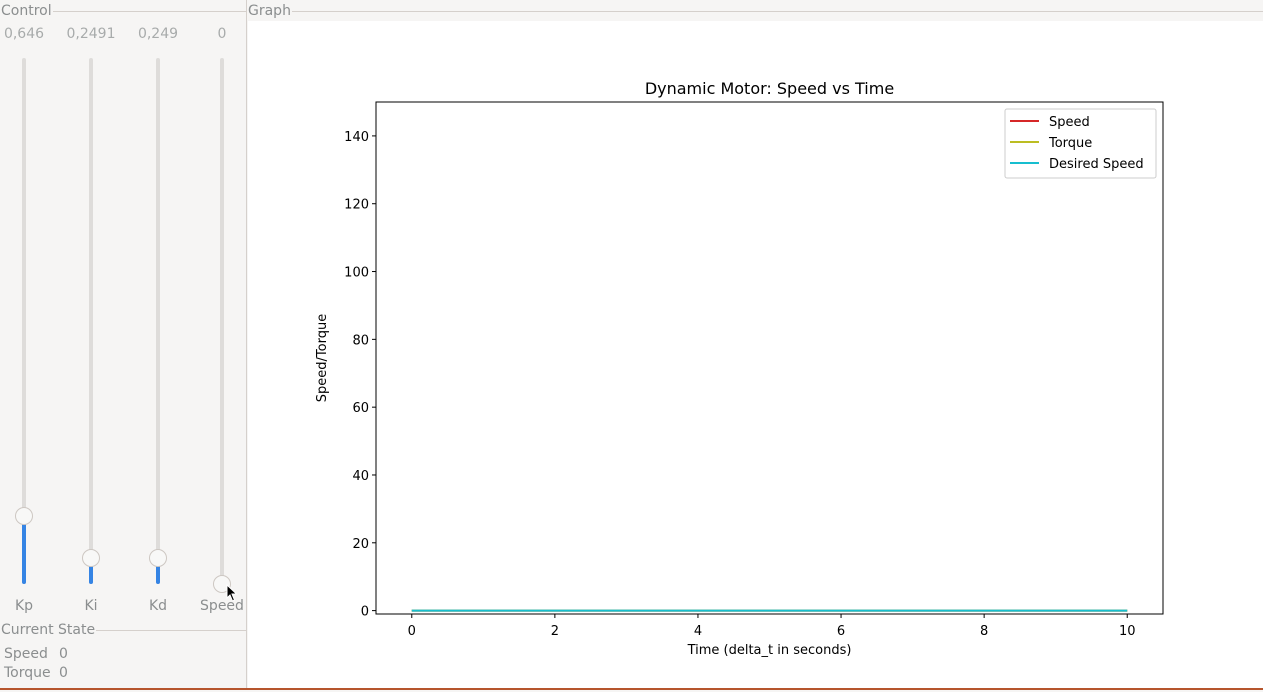 Image resolution: width=1263 pixels, height=692 pixels. I want to click on y-tick-label: 80, so click(360, 340).